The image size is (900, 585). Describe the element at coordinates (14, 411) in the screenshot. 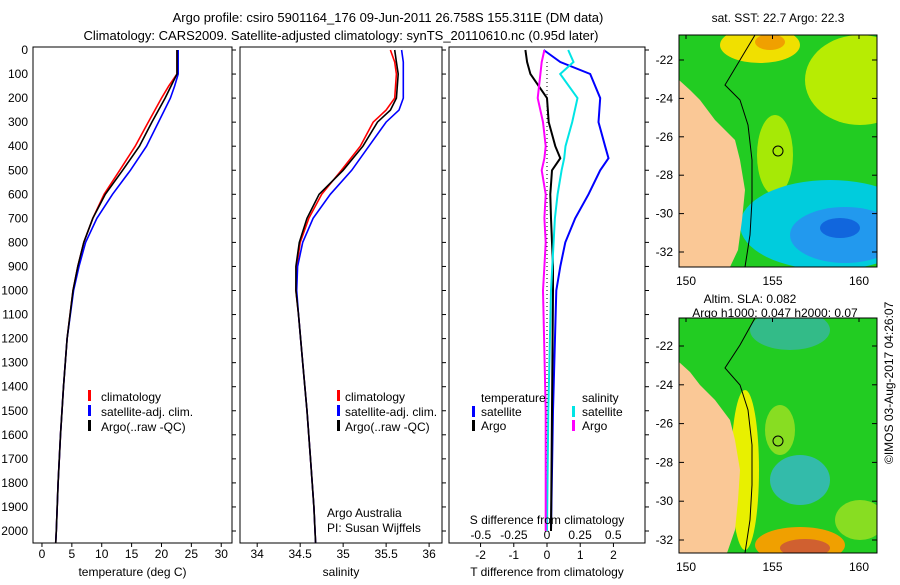

I see `y-tick-label: 1500` at that location.